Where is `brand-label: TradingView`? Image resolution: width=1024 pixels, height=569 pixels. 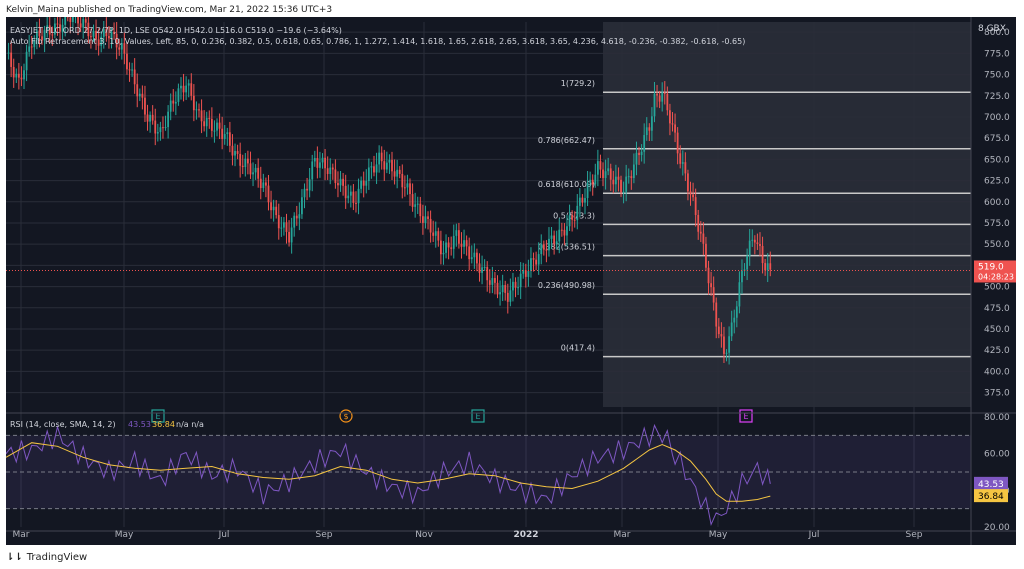
brand-label: TradingView is located at coordinates (57, 557).